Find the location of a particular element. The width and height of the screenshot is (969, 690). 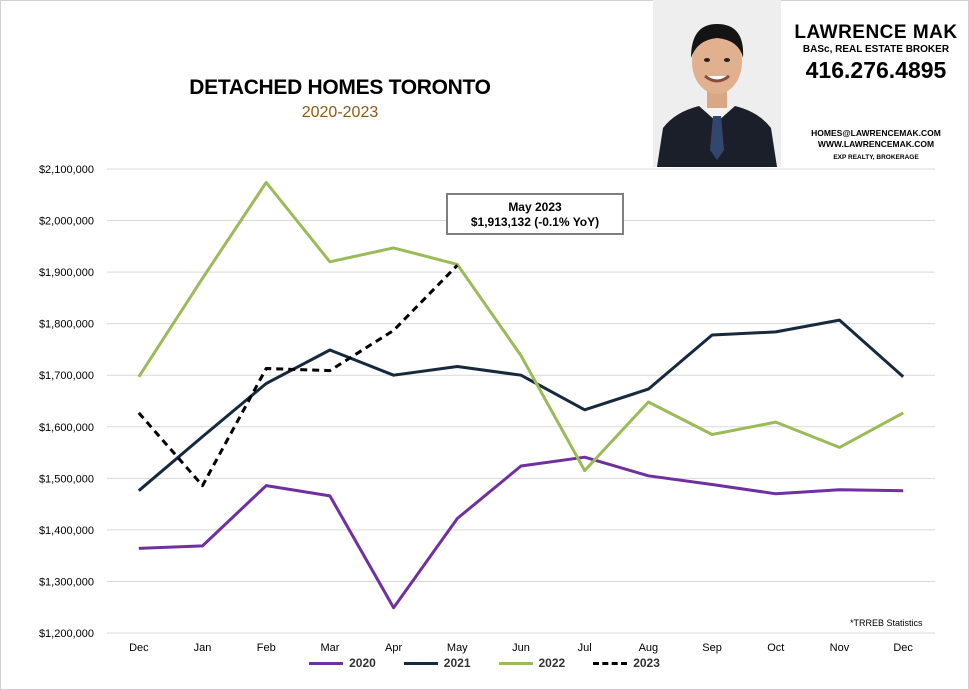

legend-label: 2020 is located at coordinates (362, 663).